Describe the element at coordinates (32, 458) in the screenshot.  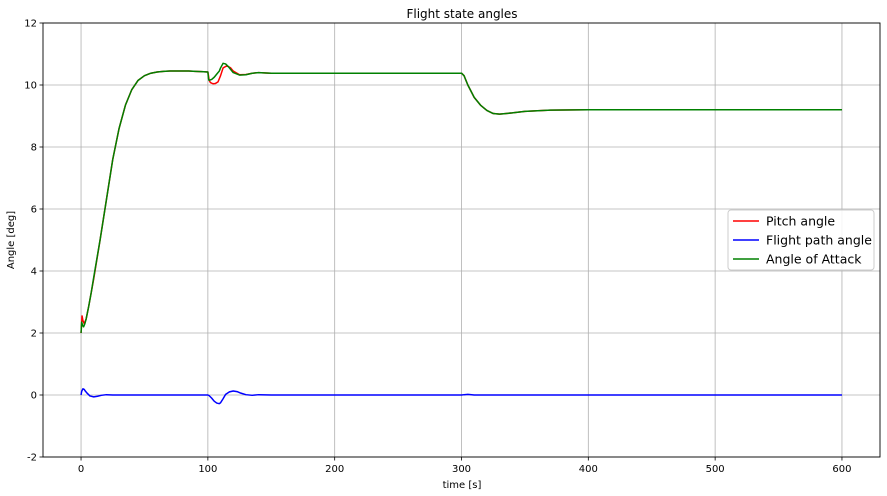
I see `y-tick-label: -2` at that location.